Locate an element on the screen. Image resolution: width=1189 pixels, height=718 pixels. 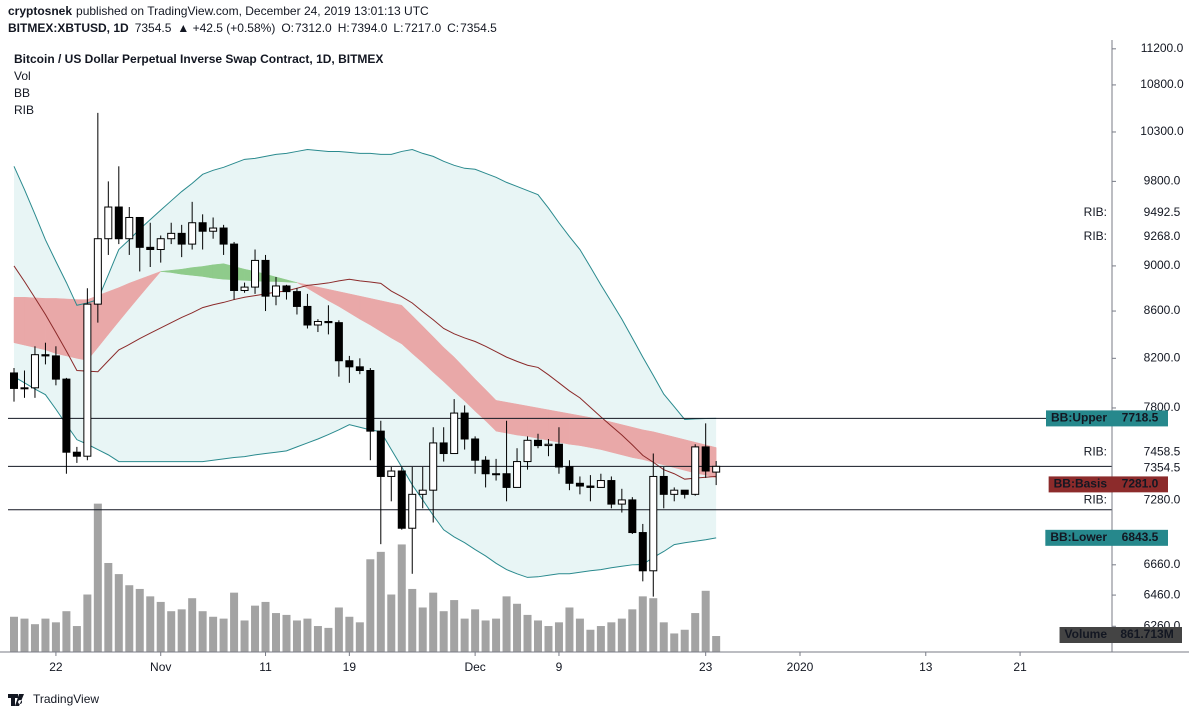
badge-value: 9492.5 is located at coordinates (1162, 212).